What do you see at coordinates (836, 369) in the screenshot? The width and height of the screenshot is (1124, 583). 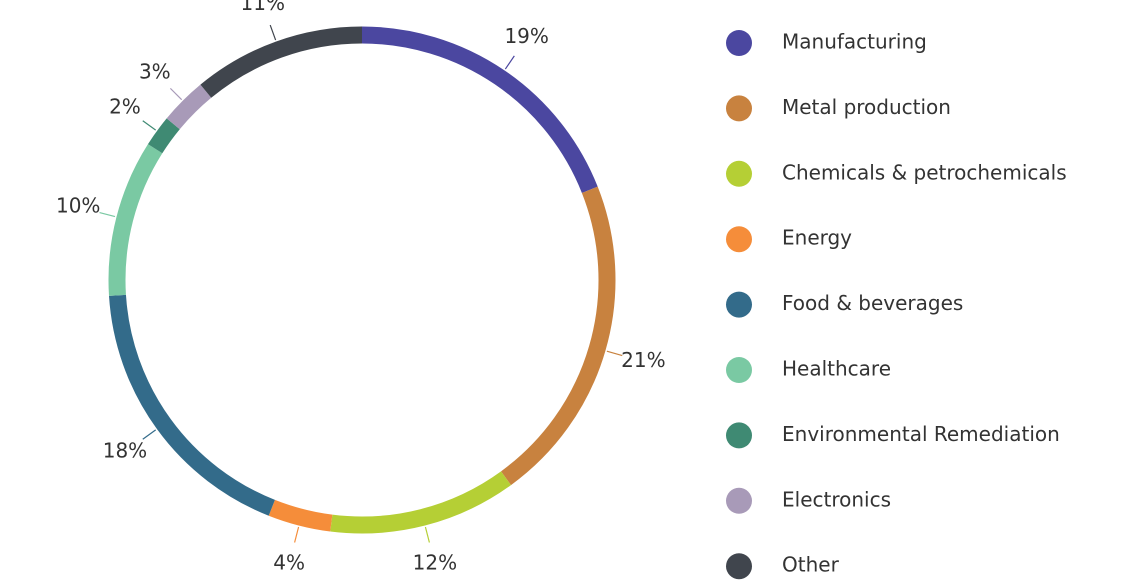 I see `legend-label: Healthcare` at bounding box center [836, 369].